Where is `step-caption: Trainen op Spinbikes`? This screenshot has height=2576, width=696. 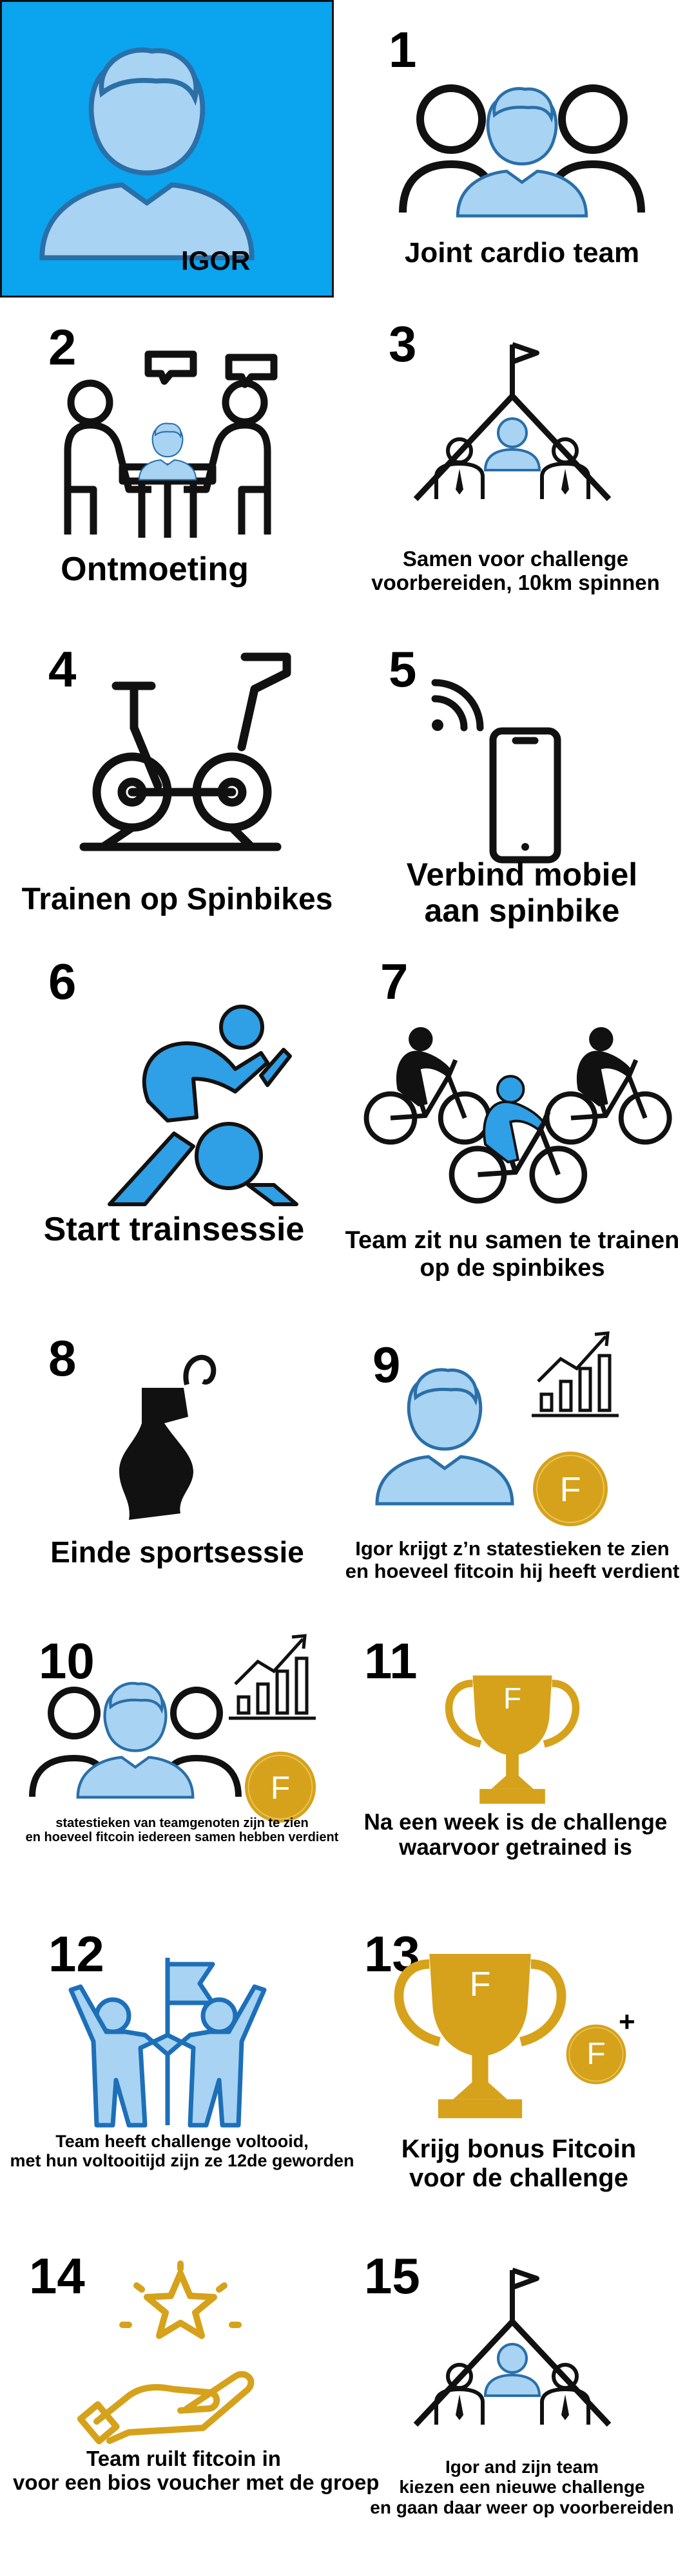 step-caption: Trainen op Spinbikes is located at coordinates (177, 899).